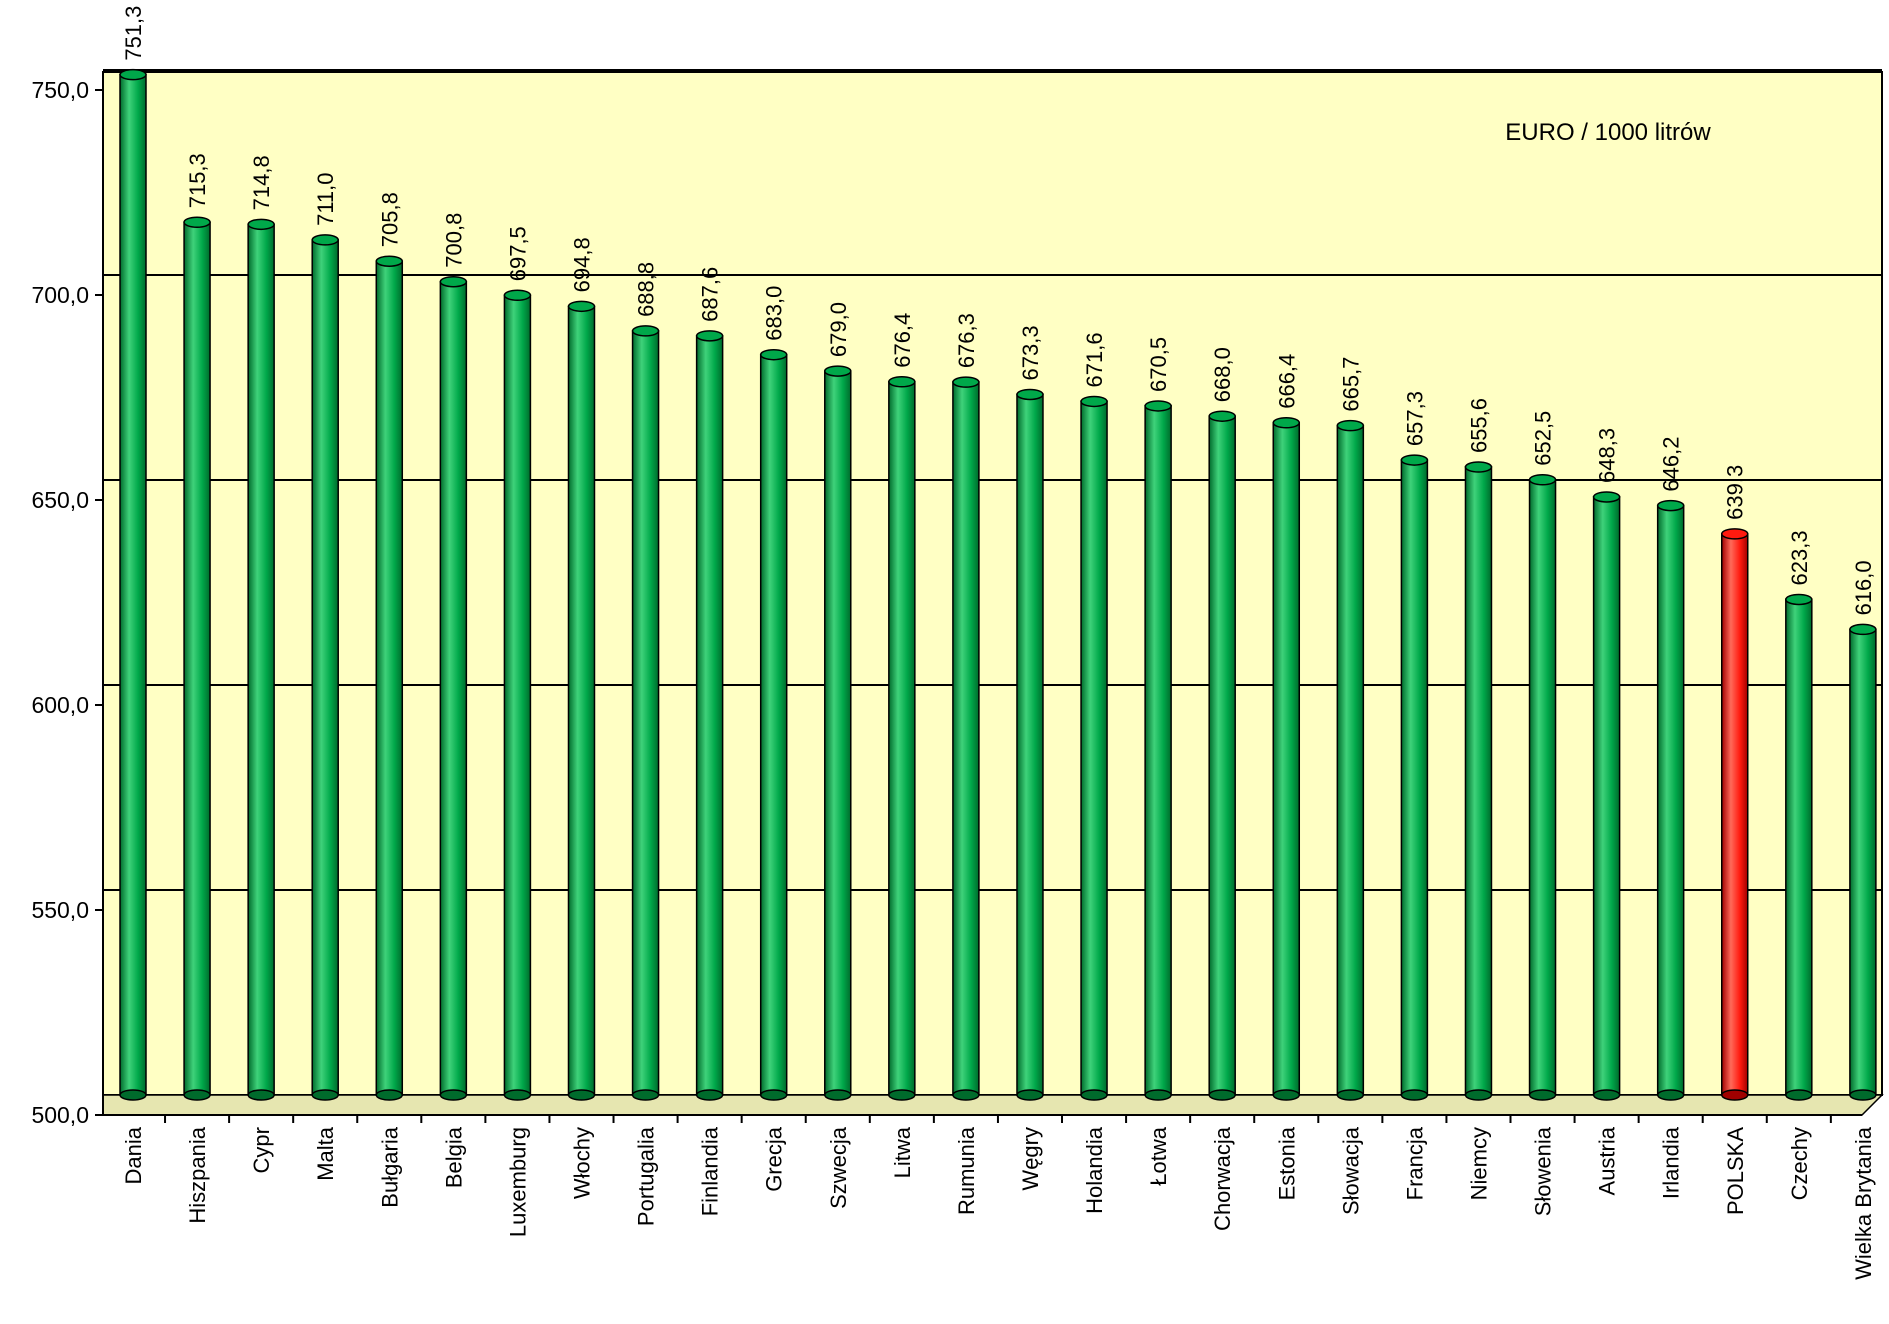 Image resolution: width=1889 pixels, height=1324 pixels. I want to click on bar-wielka-brytania, so click(1863, 862).